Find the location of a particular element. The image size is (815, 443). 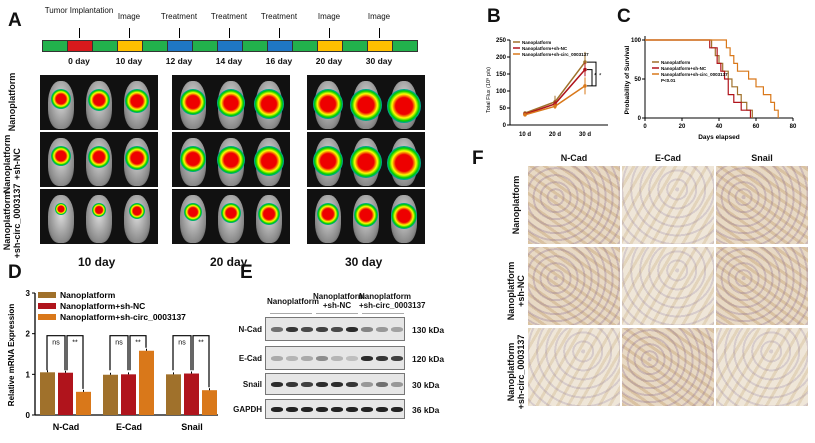

survival-curve is located at coordinates (698, 78).